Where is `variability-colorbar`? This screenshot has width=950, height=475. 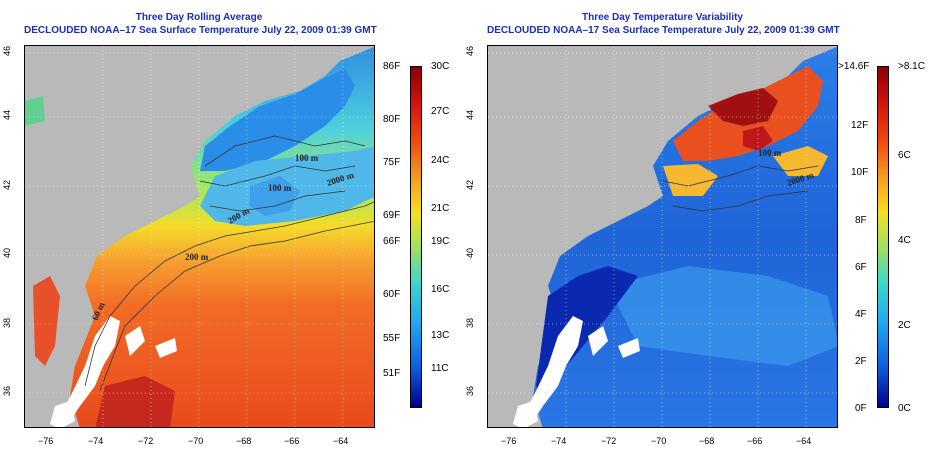 variability-colorbar is located at coordinates (883, 237).